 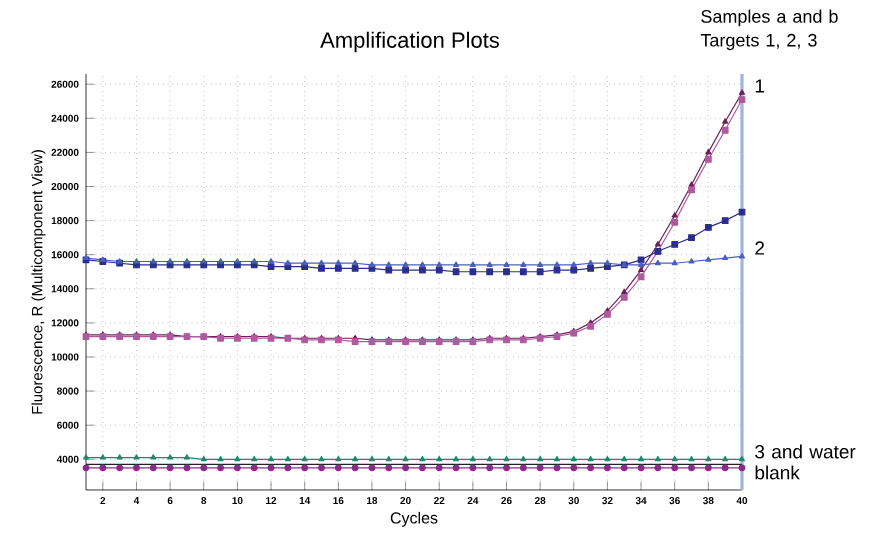 I want to click on x-axis-title: Cycles, so click(x=414, y=519).